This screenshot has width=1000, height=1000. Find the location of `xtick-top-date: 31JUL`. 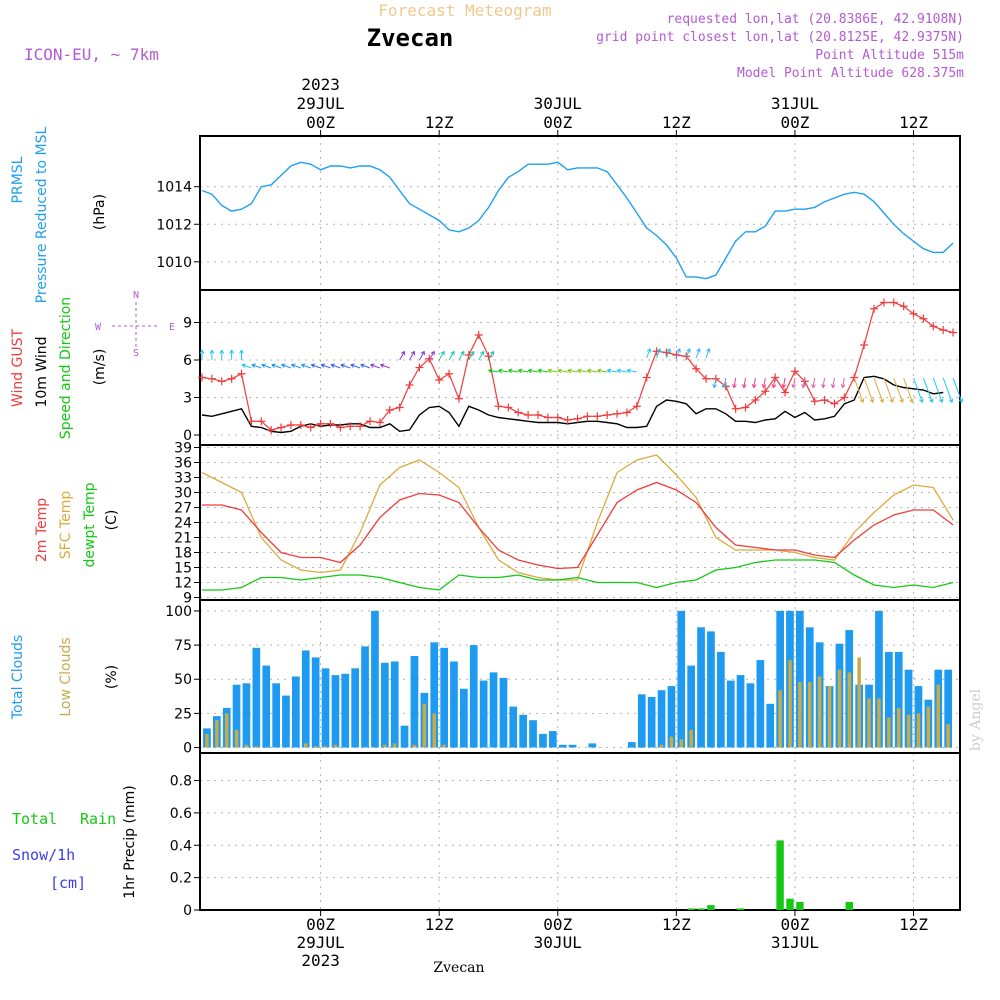

xtick-top-date: 31JUL is located at coordinates (795, 103).